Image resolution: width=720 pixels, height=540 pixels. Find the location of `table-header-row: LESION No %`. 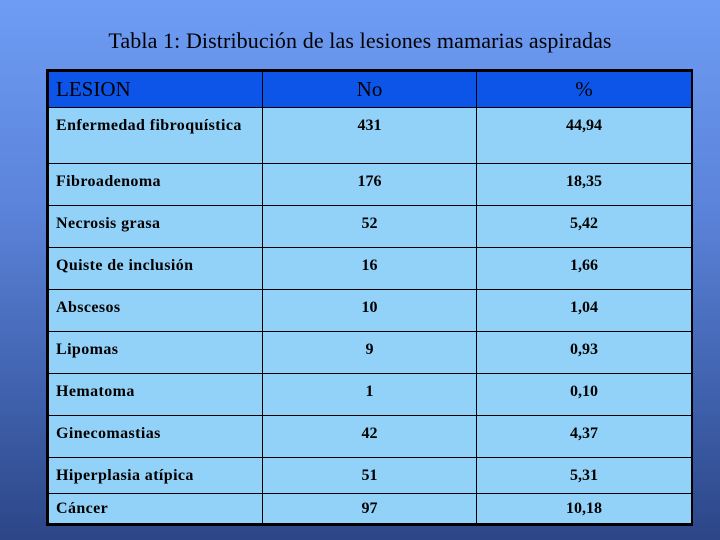

table-header-row: LESION No % is located at coordinates (370, 89).